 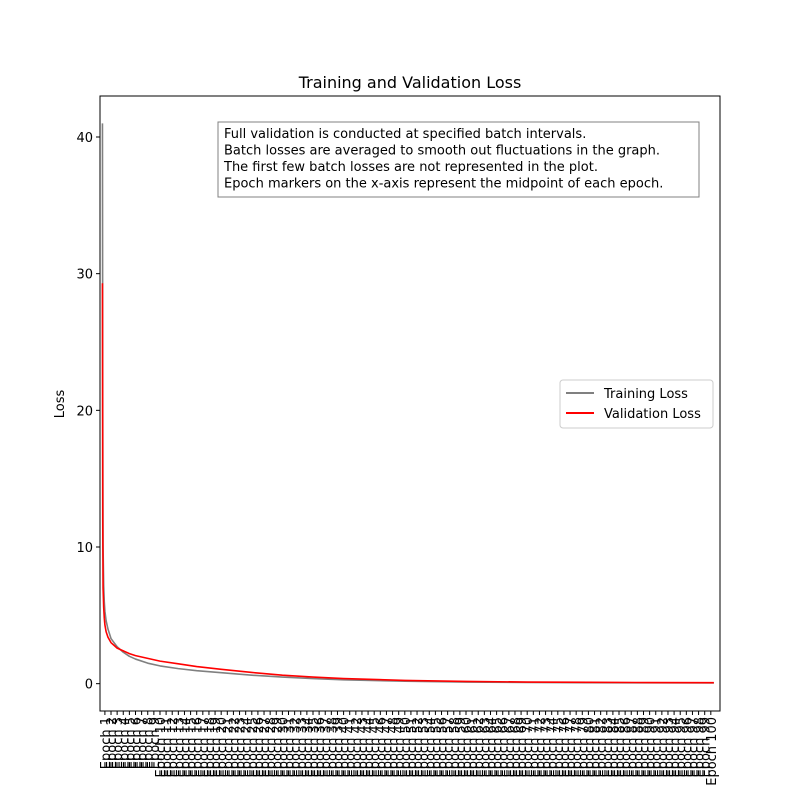 I want to click on x-tick-label: Epoch 15, so click(x=192, y=747).